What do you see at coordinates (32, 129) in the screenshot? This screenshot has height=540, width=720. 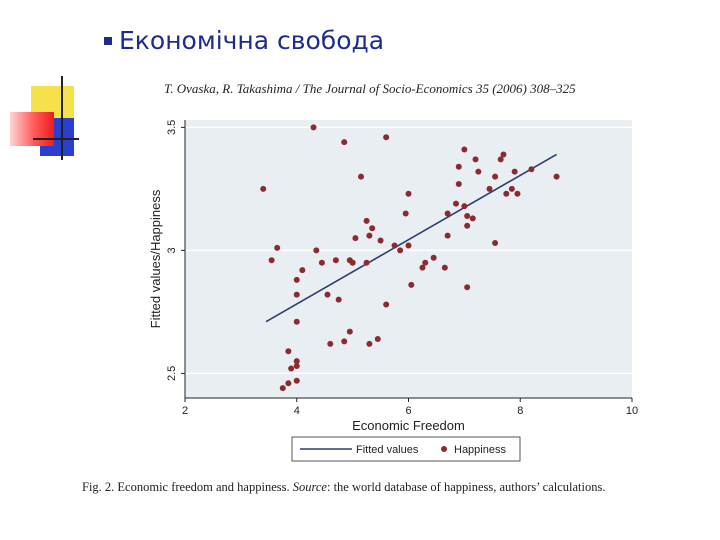 I see `decor-red-block` at bounding box center [32, 129].